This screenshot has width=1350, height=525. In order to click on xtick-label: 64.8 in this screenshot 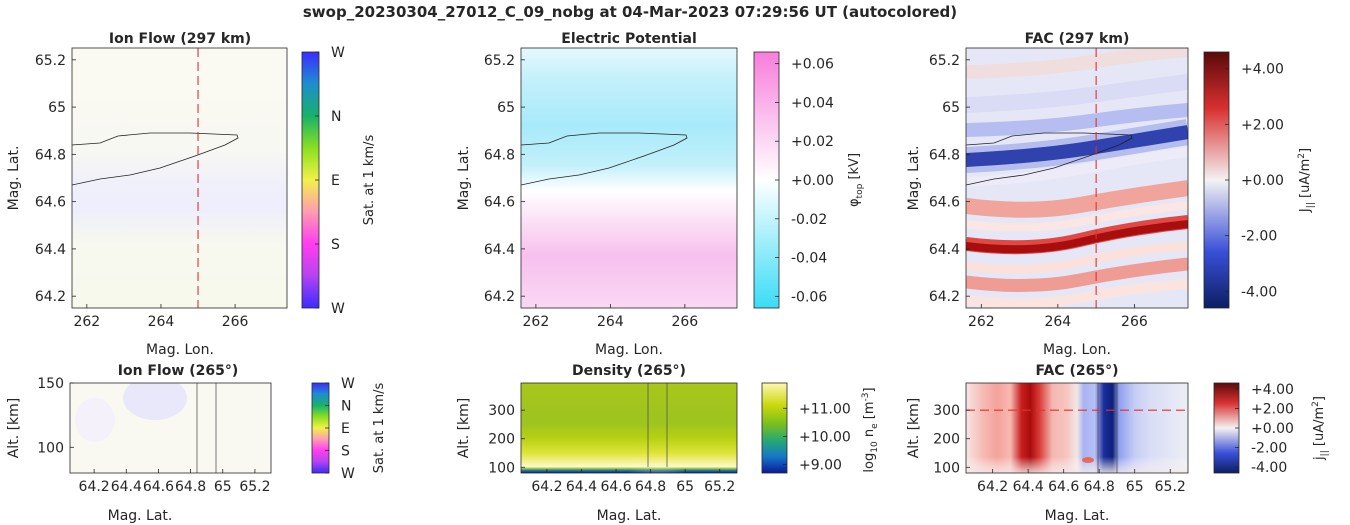, I will do `click(650, 487)`.